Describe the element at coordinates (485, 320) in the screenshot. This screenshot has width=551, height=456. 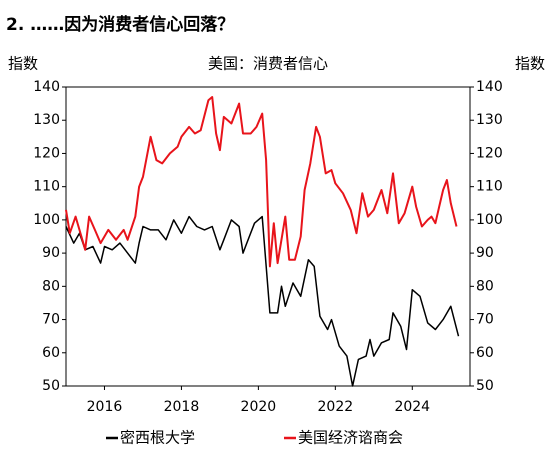
I see `y2-tick-label: 70` at that location.